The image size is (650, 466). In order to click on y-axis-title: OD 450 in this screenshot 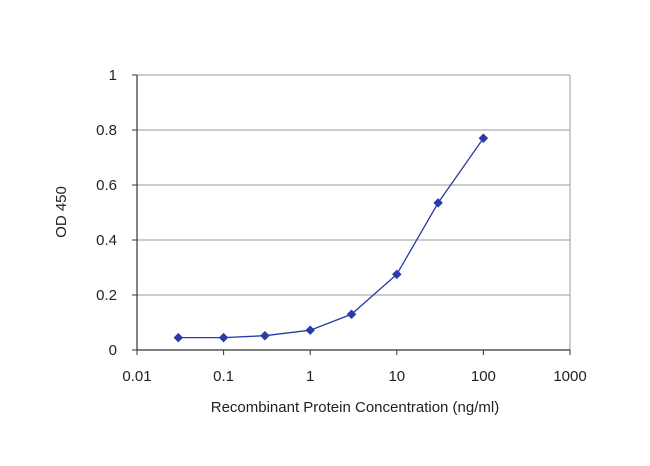, I will do `click(61, 212)`.